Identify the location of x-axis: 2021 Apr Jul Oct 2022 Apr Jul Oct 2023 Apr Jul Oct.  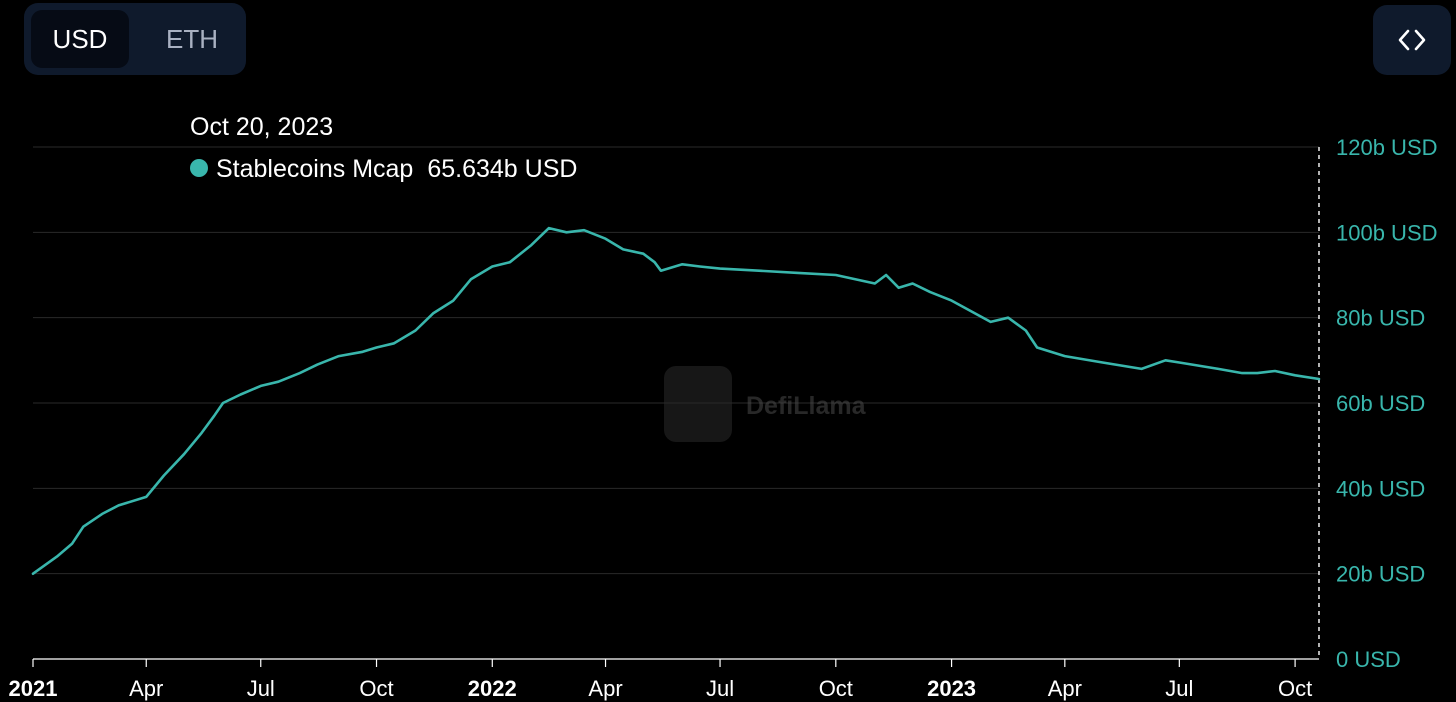
(664, 679).